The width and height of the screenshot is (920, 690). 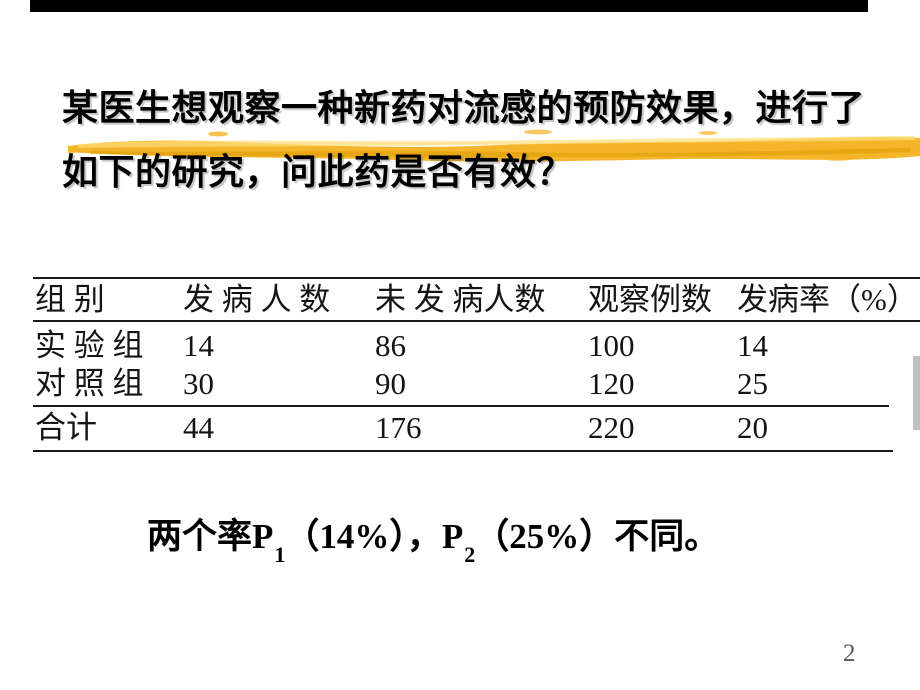 What do you see at coordinates (916, 393) in the screenshot?
I see `right-edge-scrollbar-fragment` at bounding box center [916, 393].